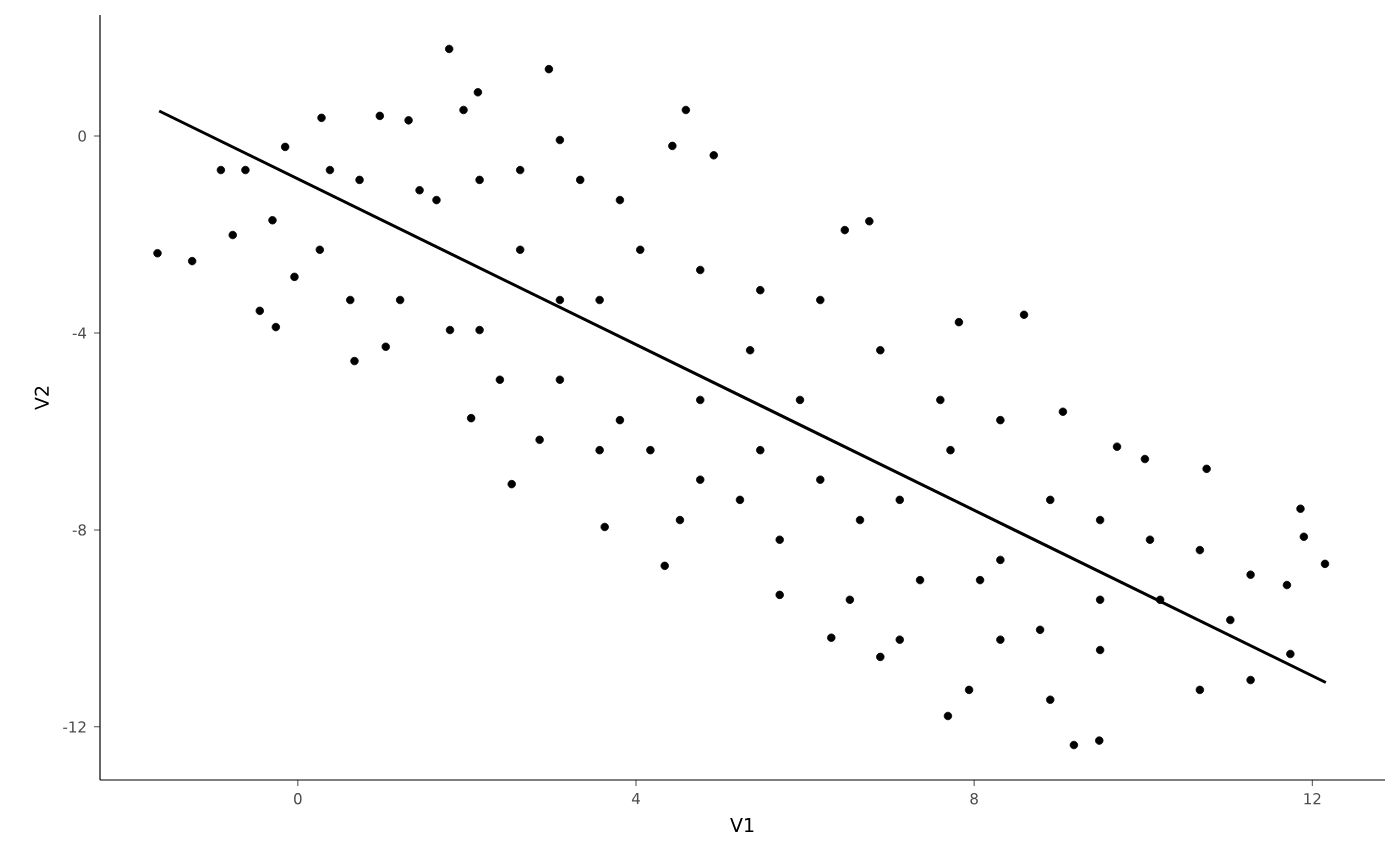  Describe the element at coordinates (742, 825) in the screenshot. I see `x-axis-title: V1` at that location.